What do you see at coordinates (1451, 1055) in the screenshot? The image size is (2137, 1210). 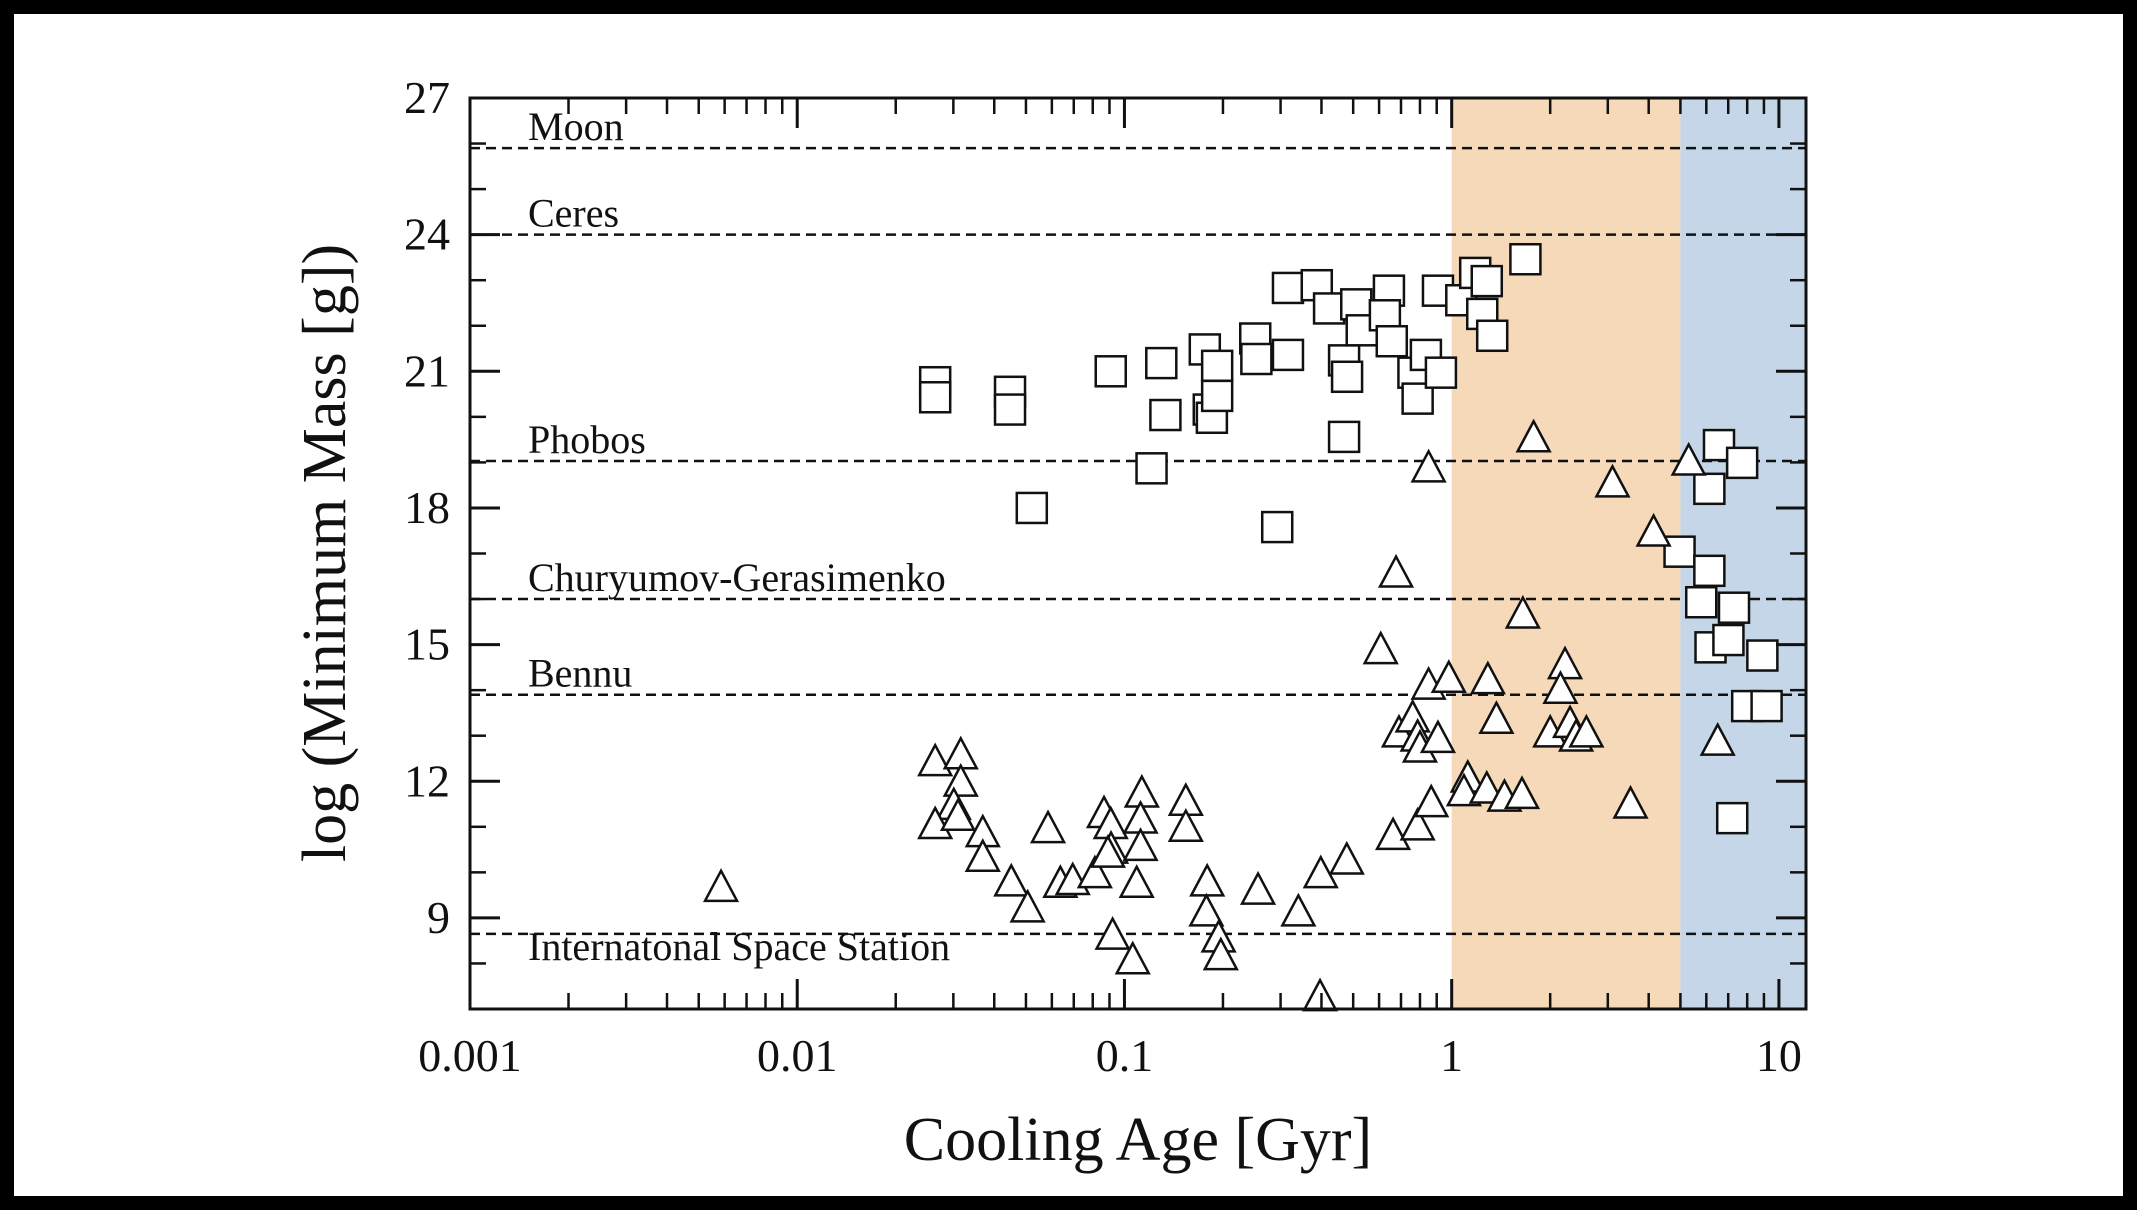 I see `x-tick-label: 1` at bounding box center [1451, 1055].